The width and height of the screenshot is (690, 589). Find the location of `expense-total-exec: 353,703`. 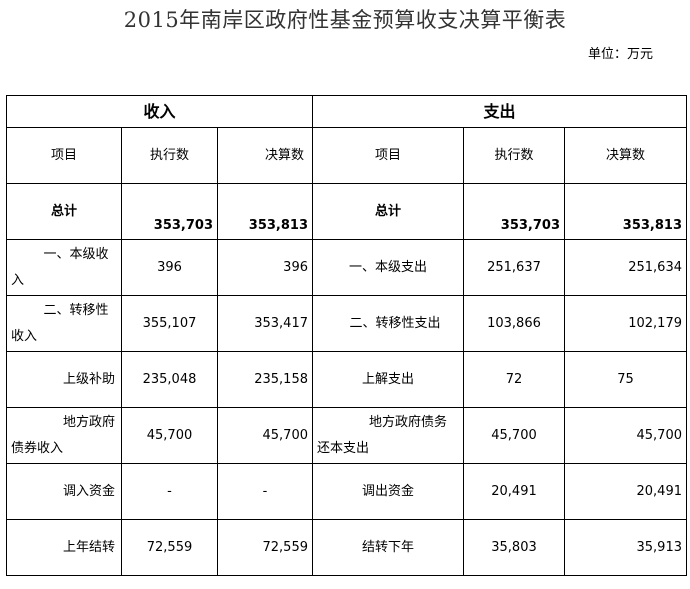

expense-total-exec: 353,703 is located at coordinates (514, 211).